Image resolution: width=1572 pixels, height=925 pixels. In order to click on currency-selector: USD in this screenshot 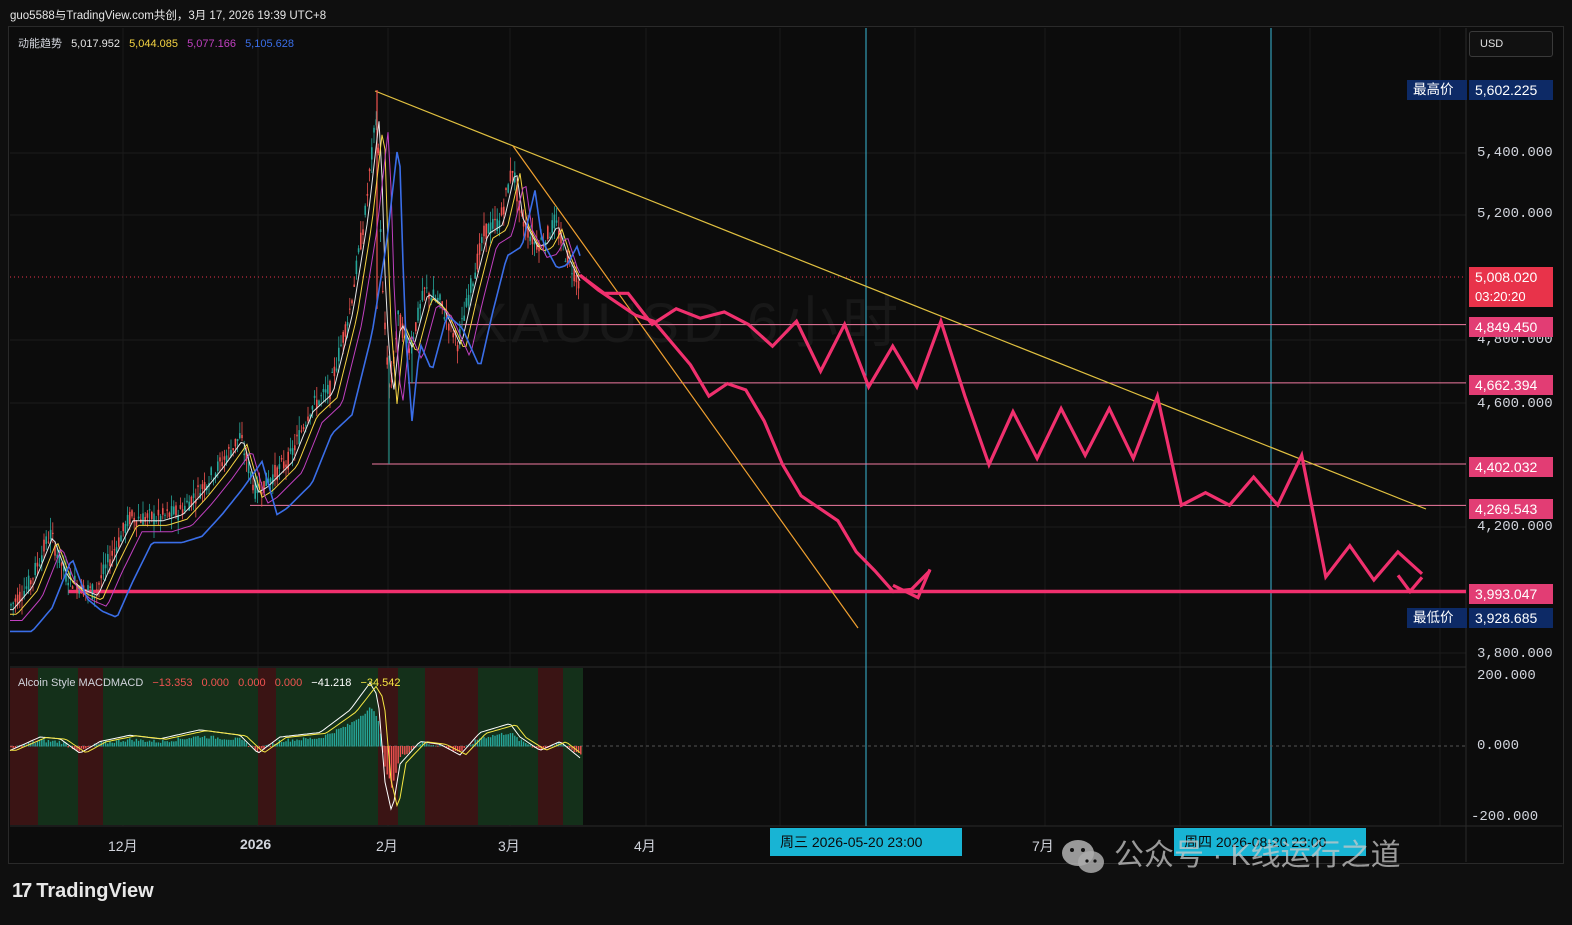, I will do `click(1511, 44)`.